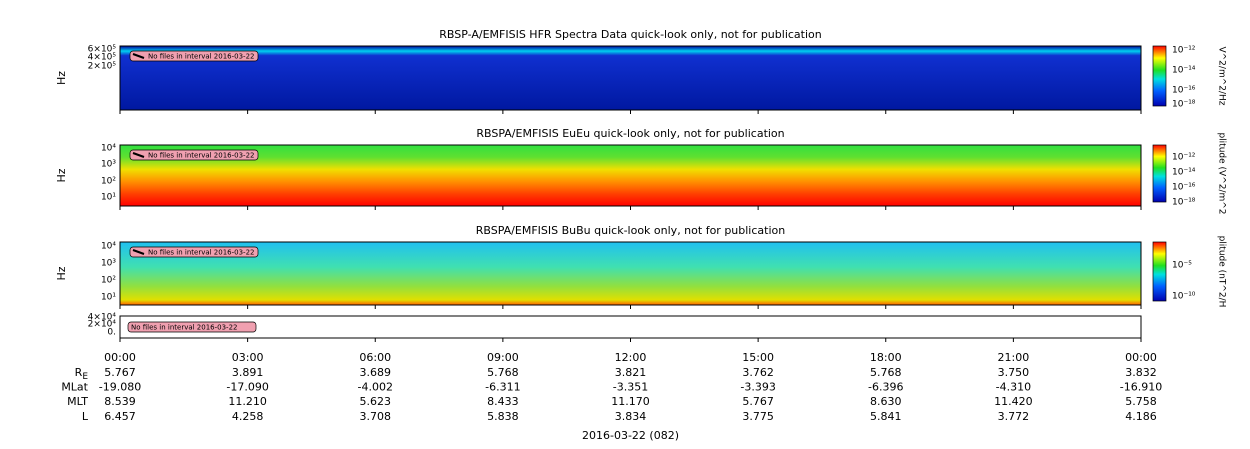 This screenshot has height=449, width=1250. Describe the element at coordinates (247, 387) in the screenshot. I see `ephemeris-value: -17.090` at that location.